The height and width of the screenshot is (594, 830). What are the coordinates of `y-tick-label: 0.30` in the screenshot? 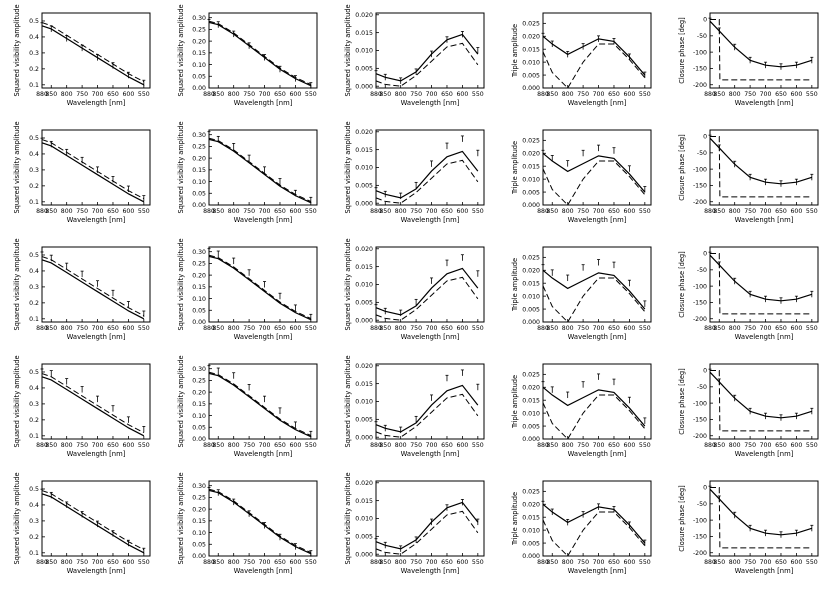 It's located at (199, 18).